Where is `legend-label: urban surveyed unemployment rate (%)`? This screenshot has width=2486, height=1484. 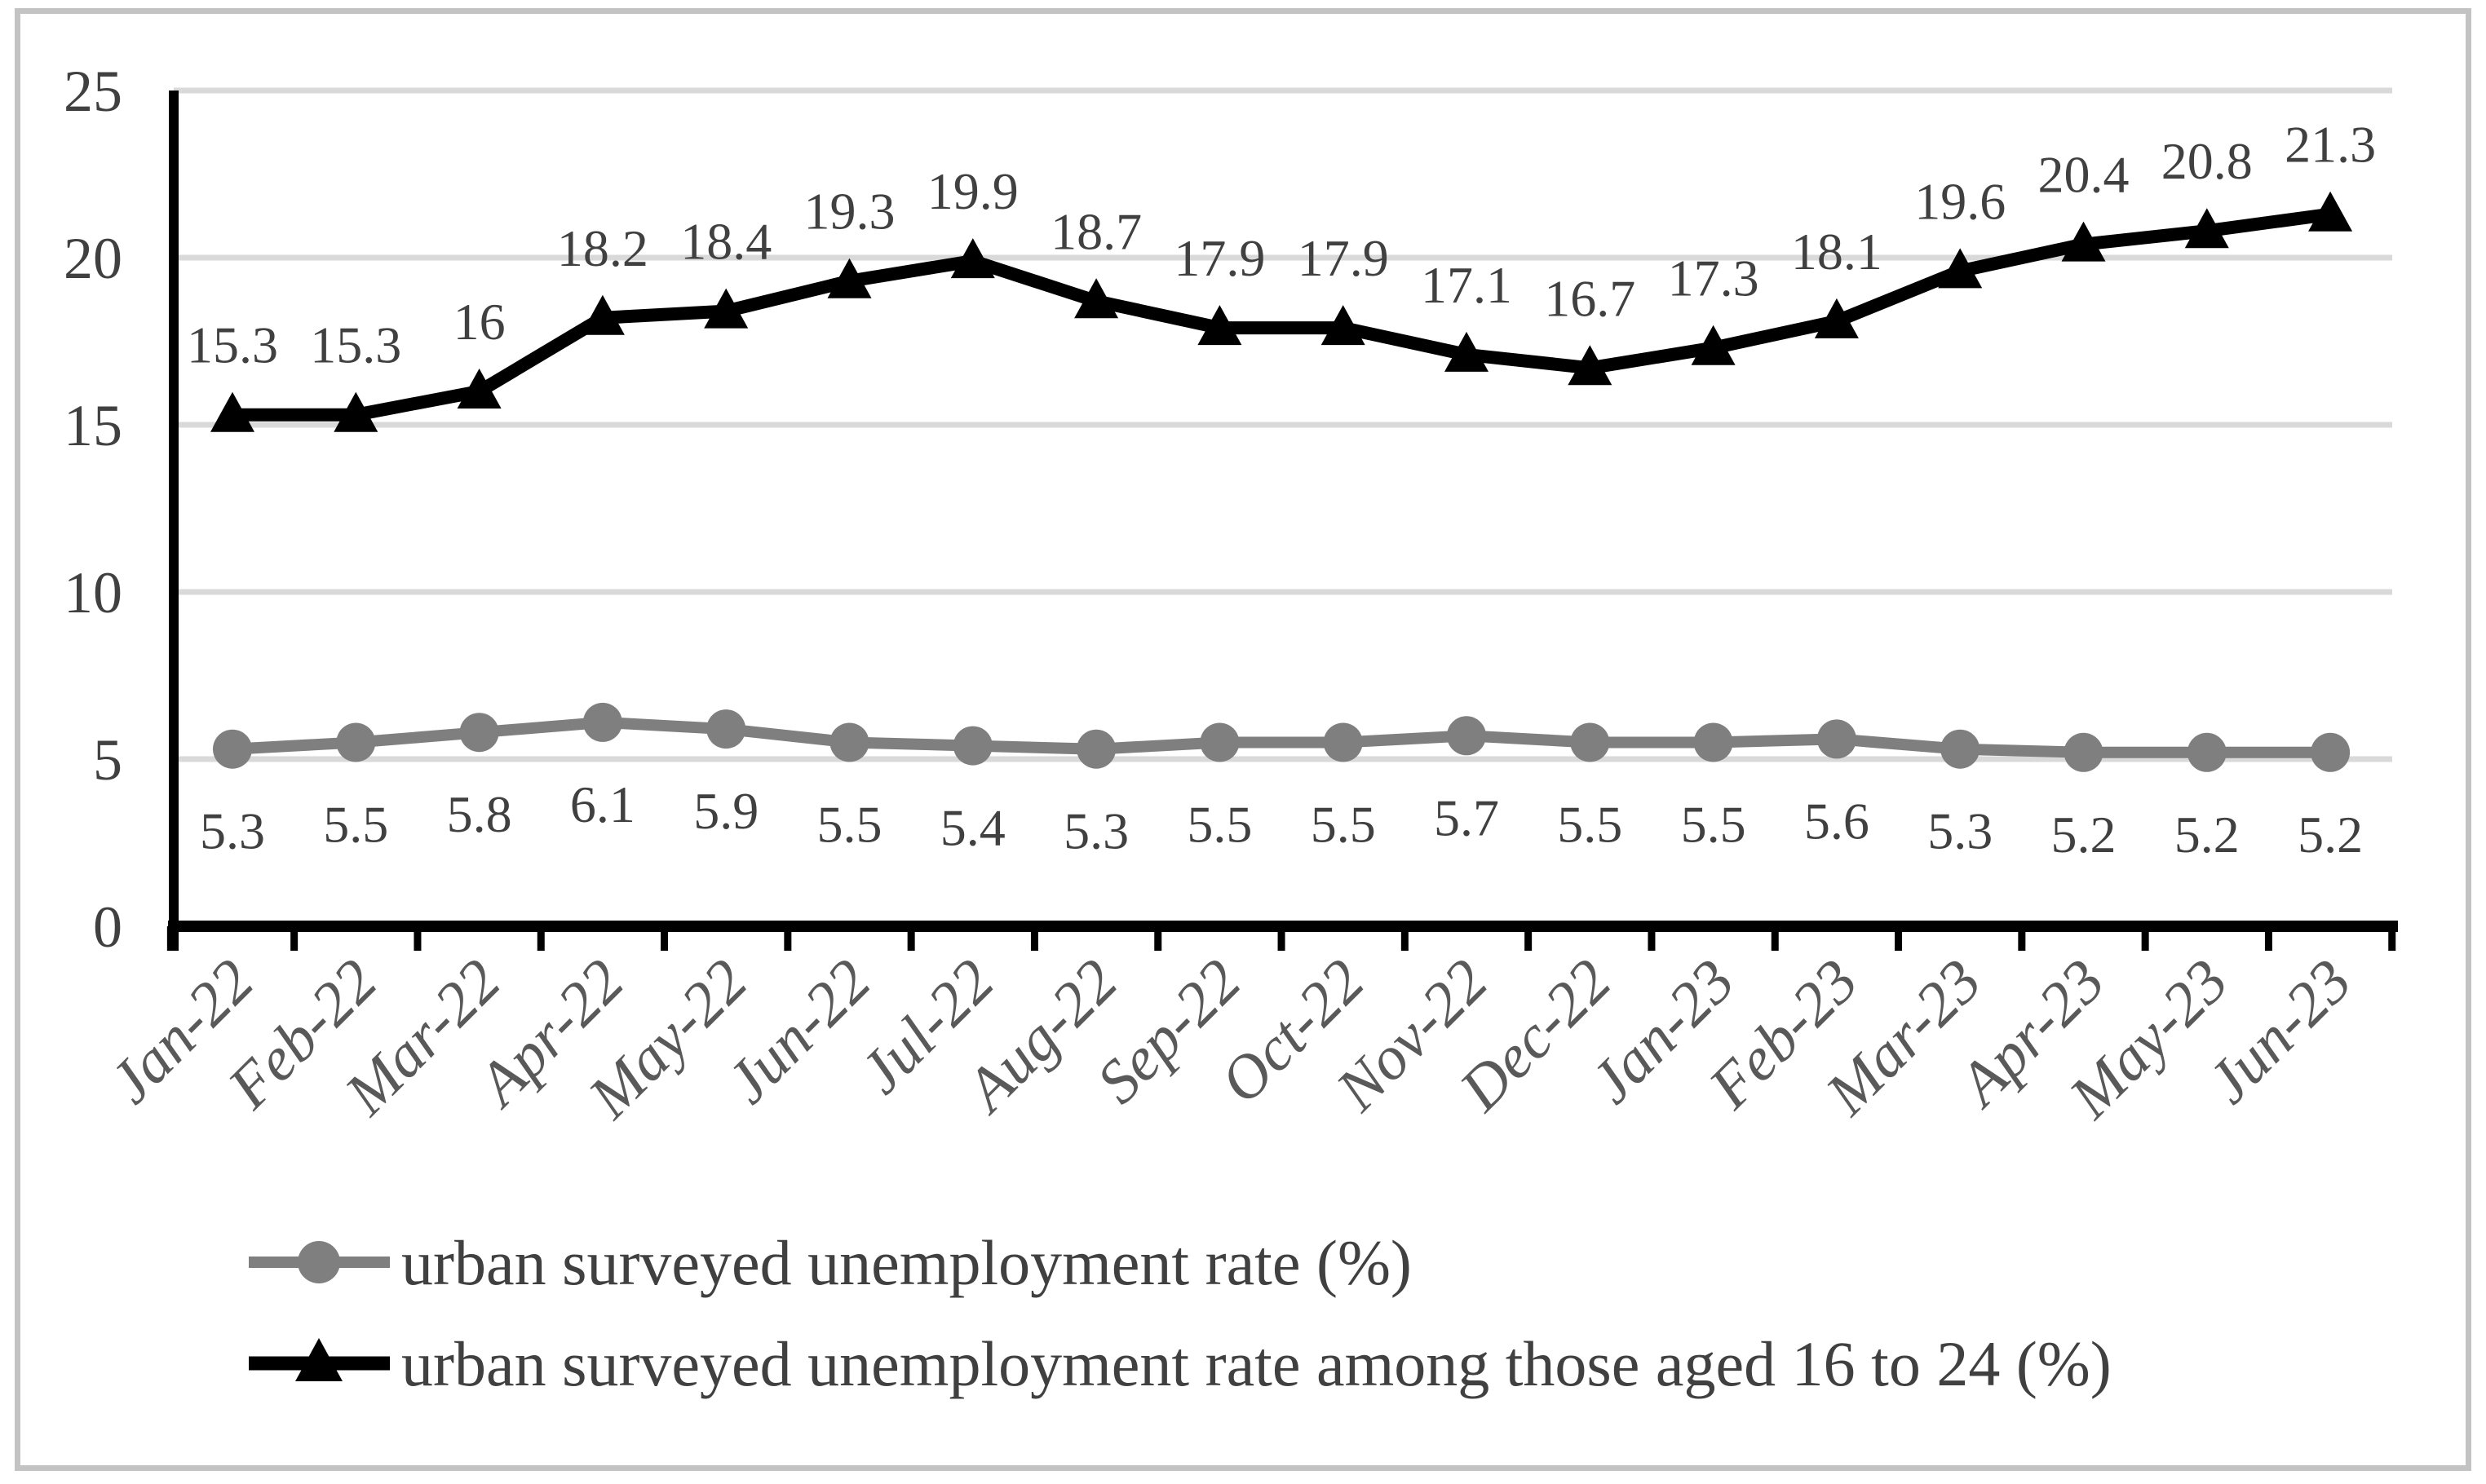
legend-label: urban surveyed unemployment rate (%) is located at coordinates (906, 1262).